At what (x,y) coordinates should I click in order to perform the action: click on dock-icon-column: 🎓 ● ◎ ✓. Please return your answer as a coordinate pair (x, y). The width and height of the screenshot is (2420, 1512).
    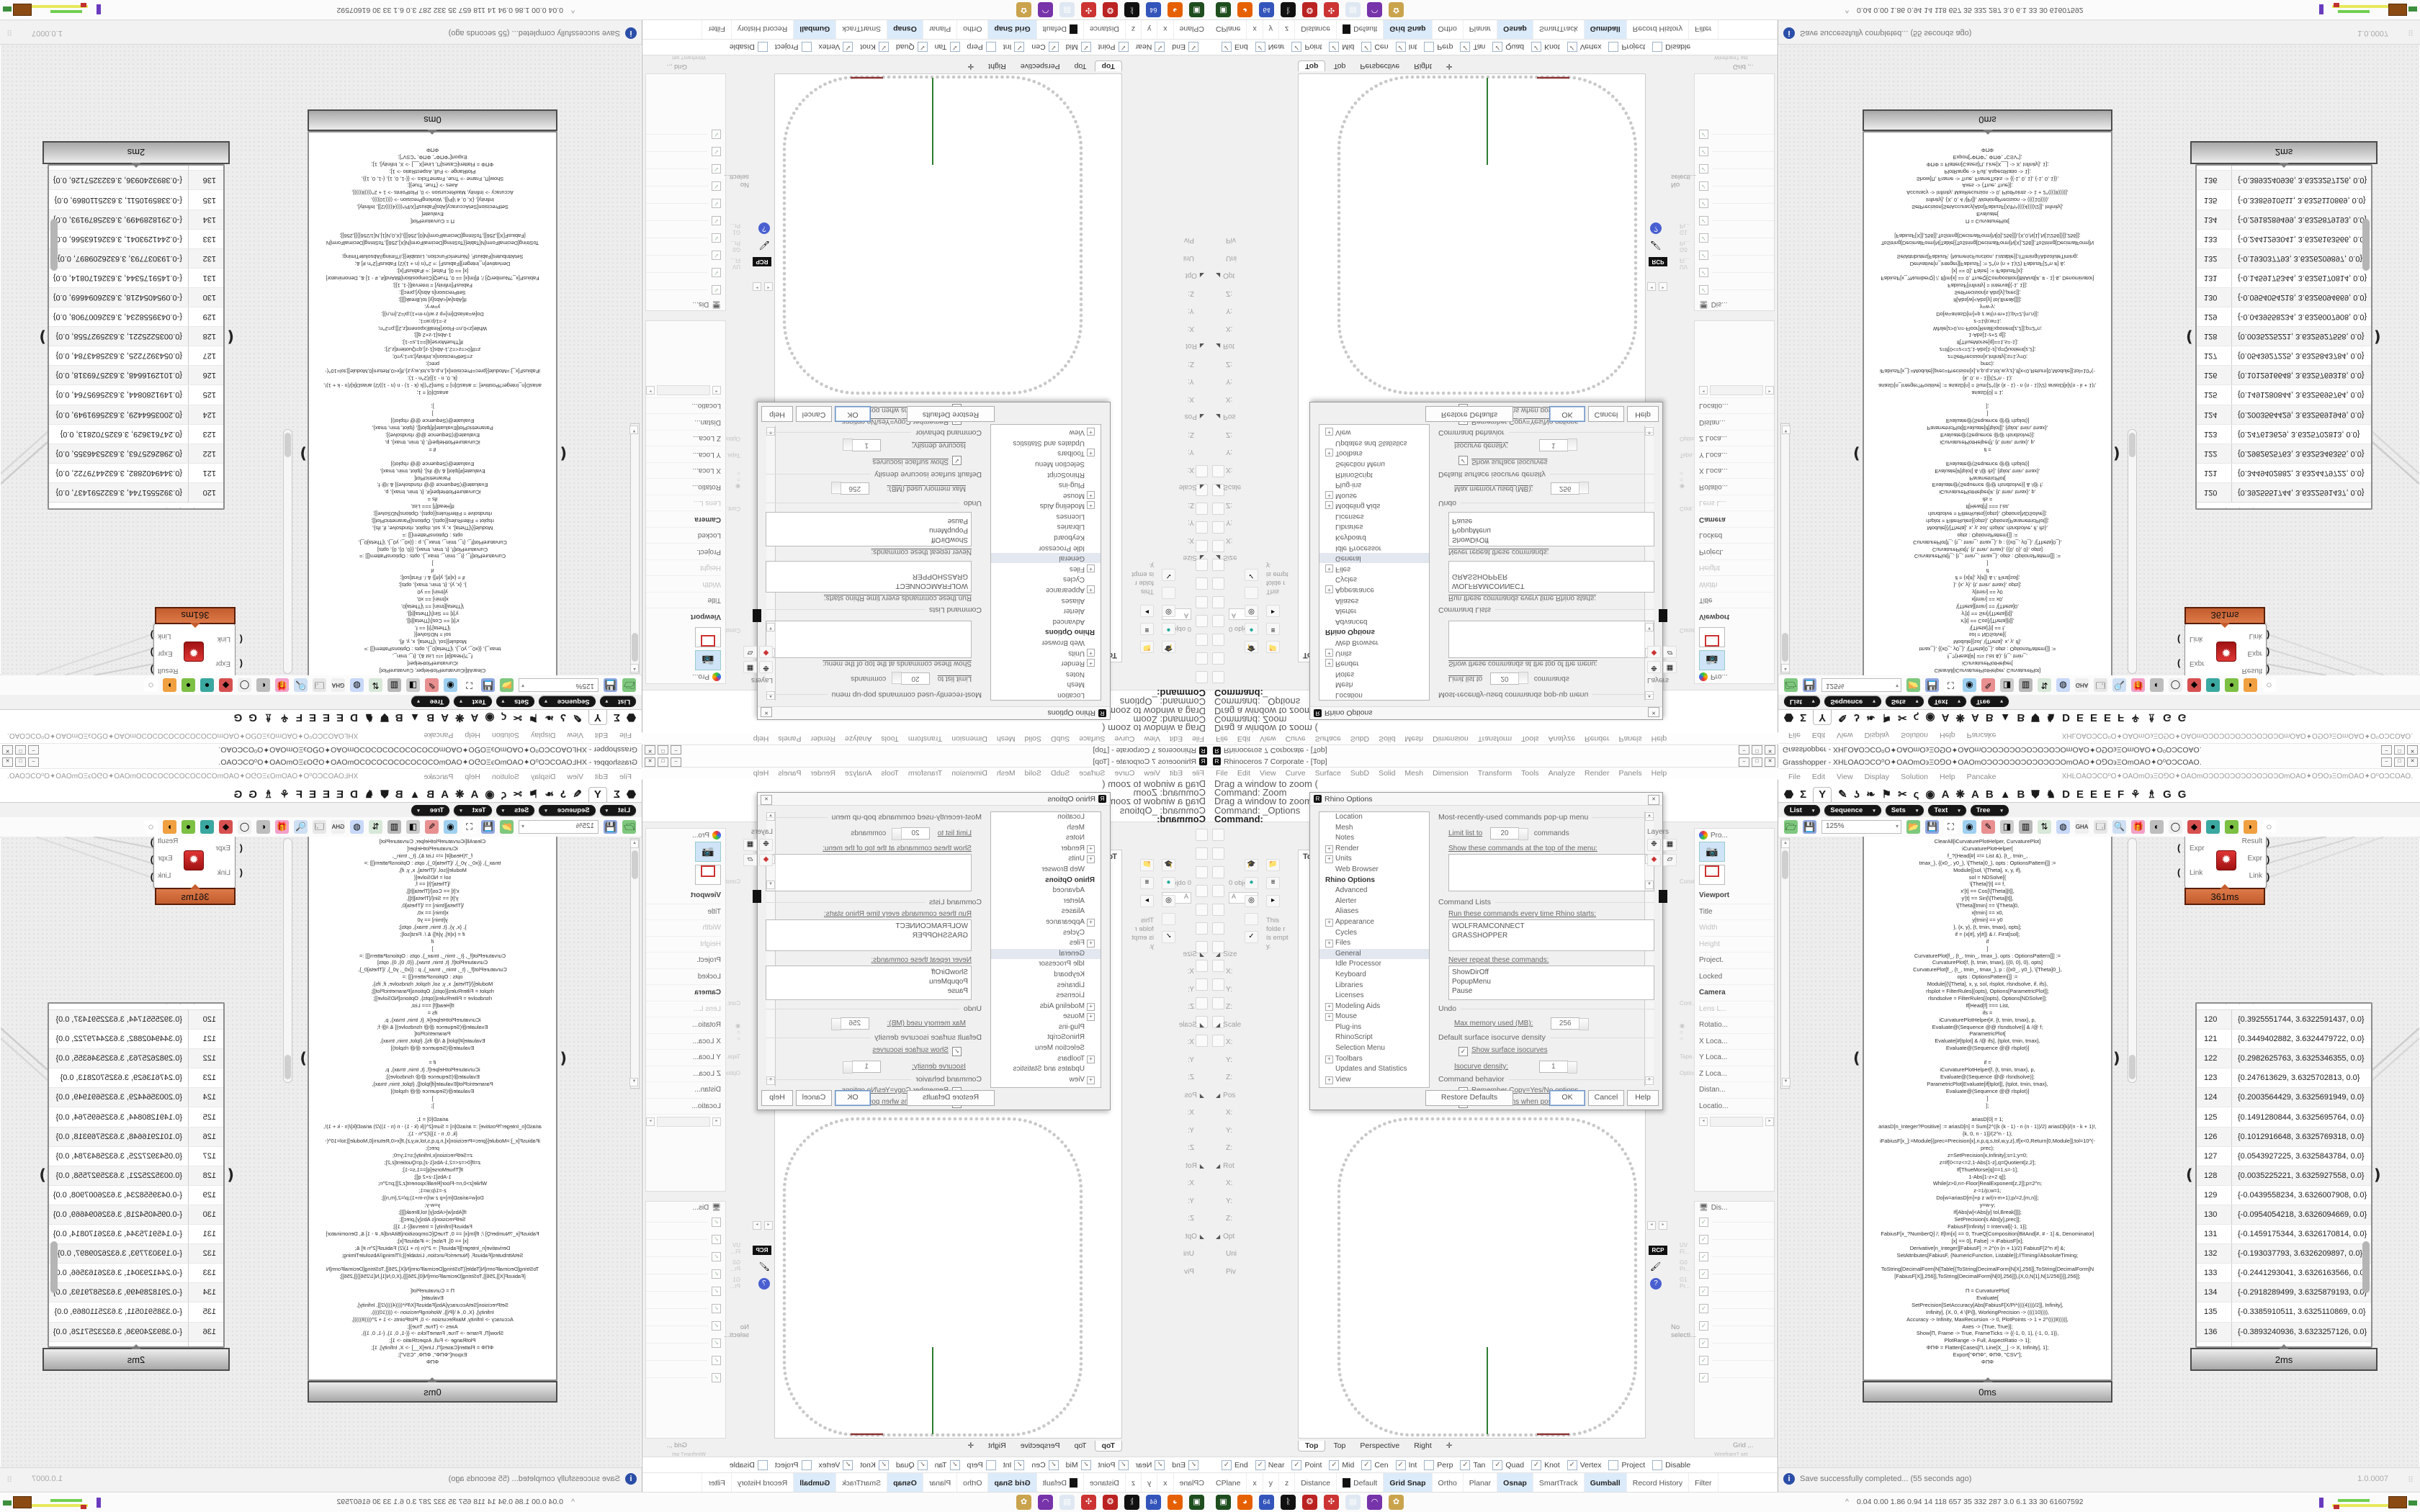
    Looking at the image, I should click on (1251, 611).